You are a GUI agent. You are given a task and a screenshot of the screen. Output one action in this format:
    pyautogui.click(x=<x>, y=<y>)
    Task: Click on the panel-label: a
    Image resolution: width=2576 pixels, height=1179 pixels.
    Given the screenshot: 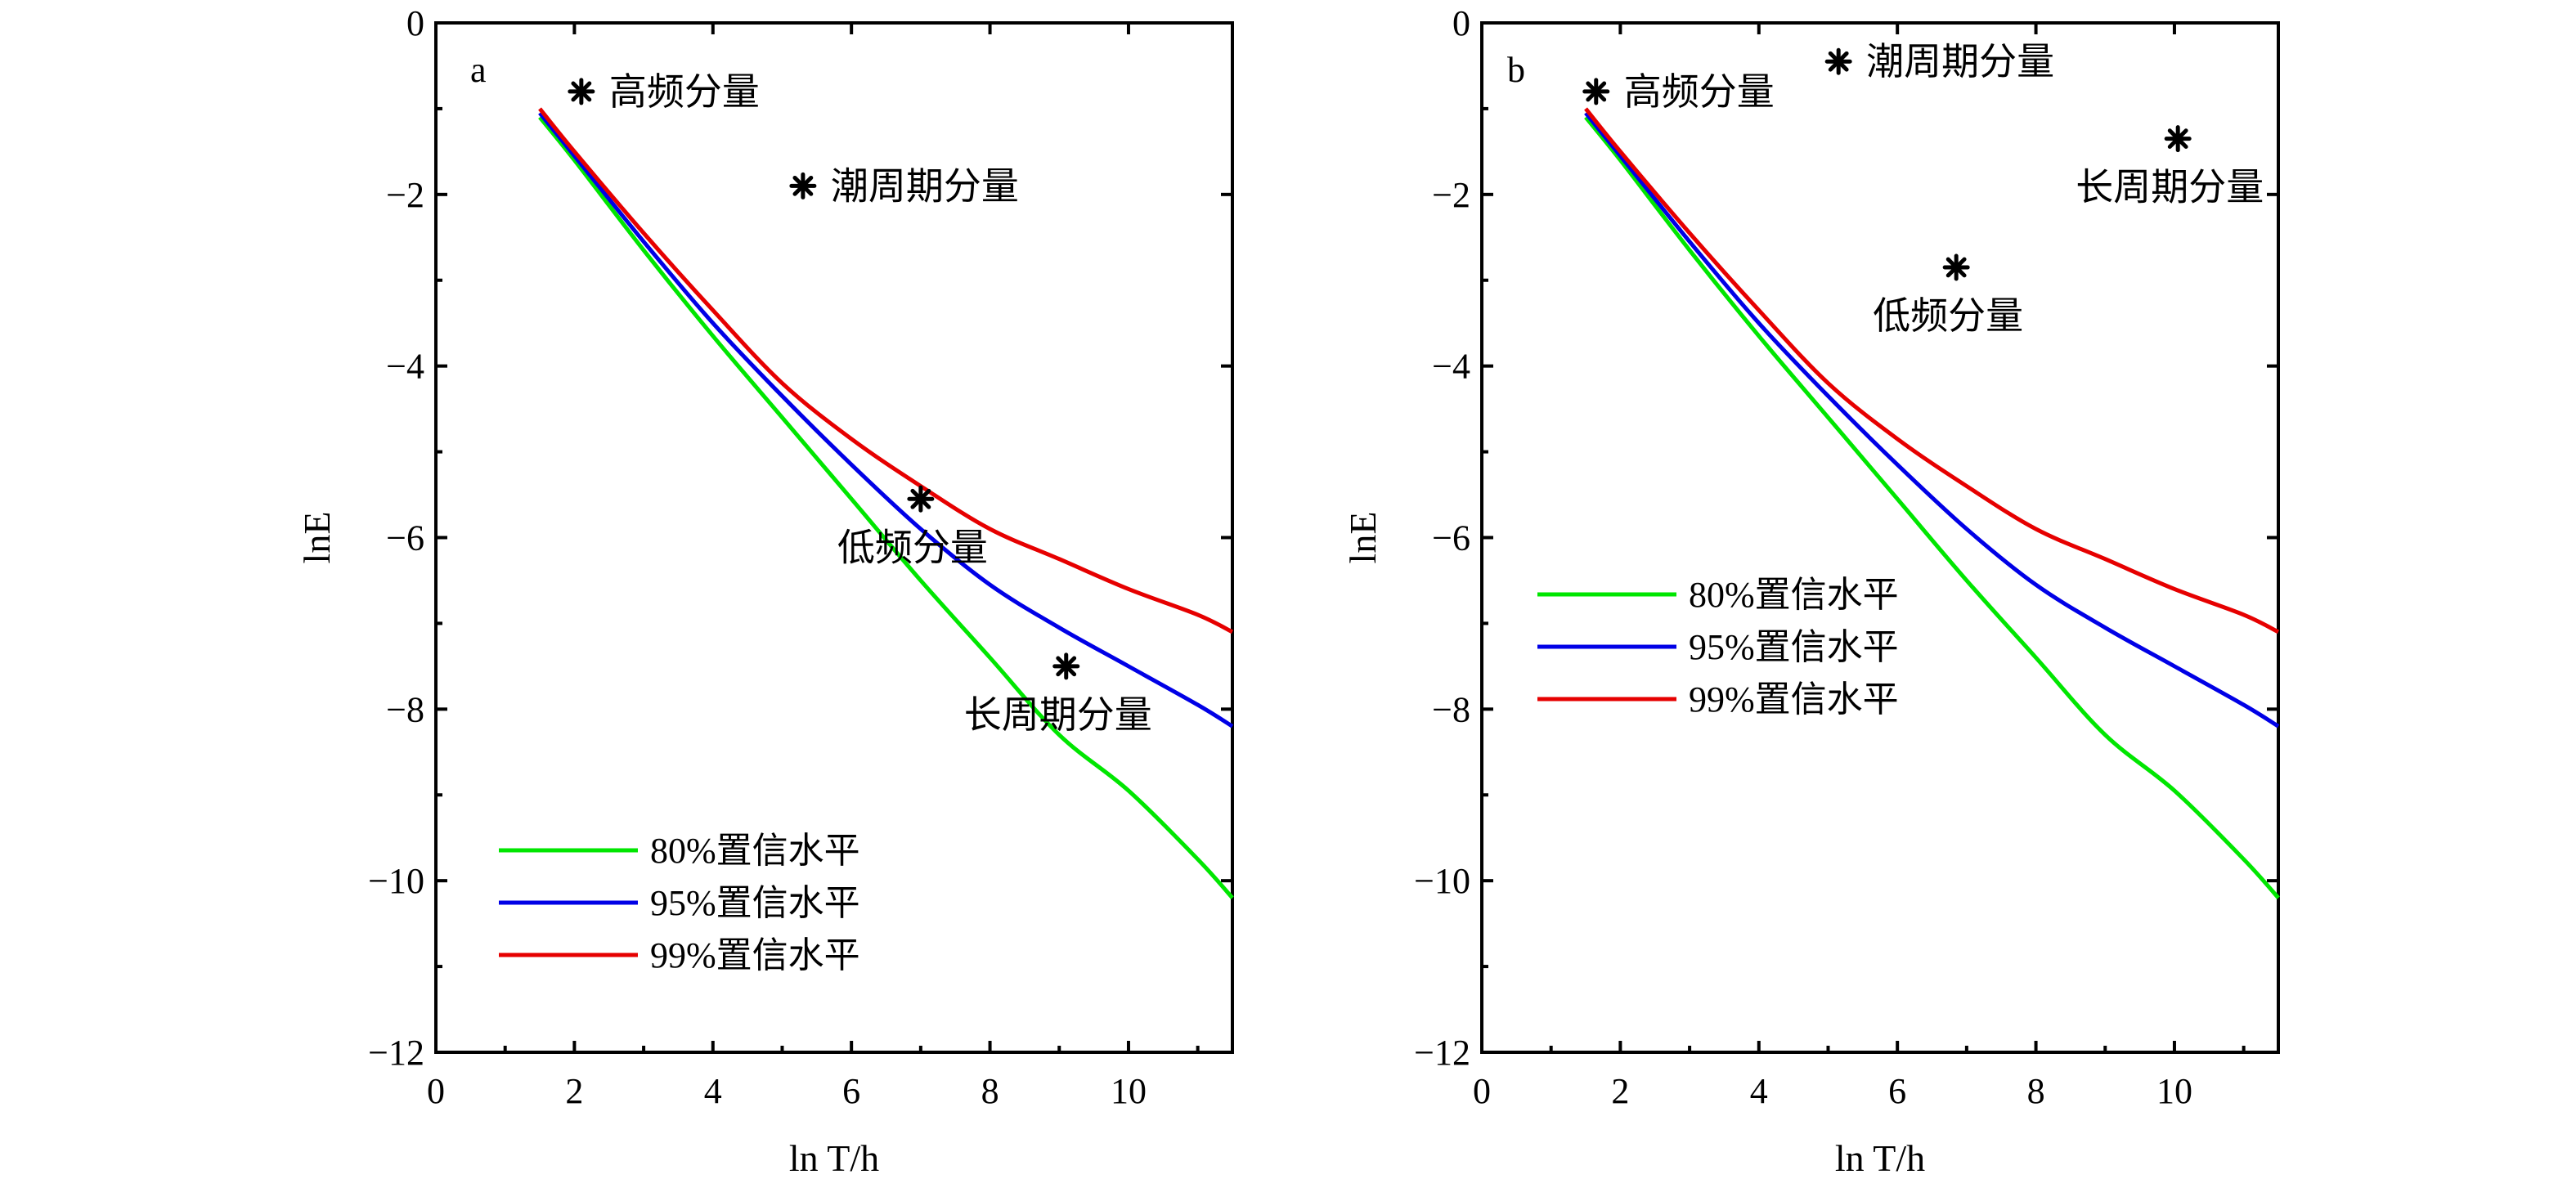 What is the action you would take?
    pyautogui.click(x=478, y=70)
    